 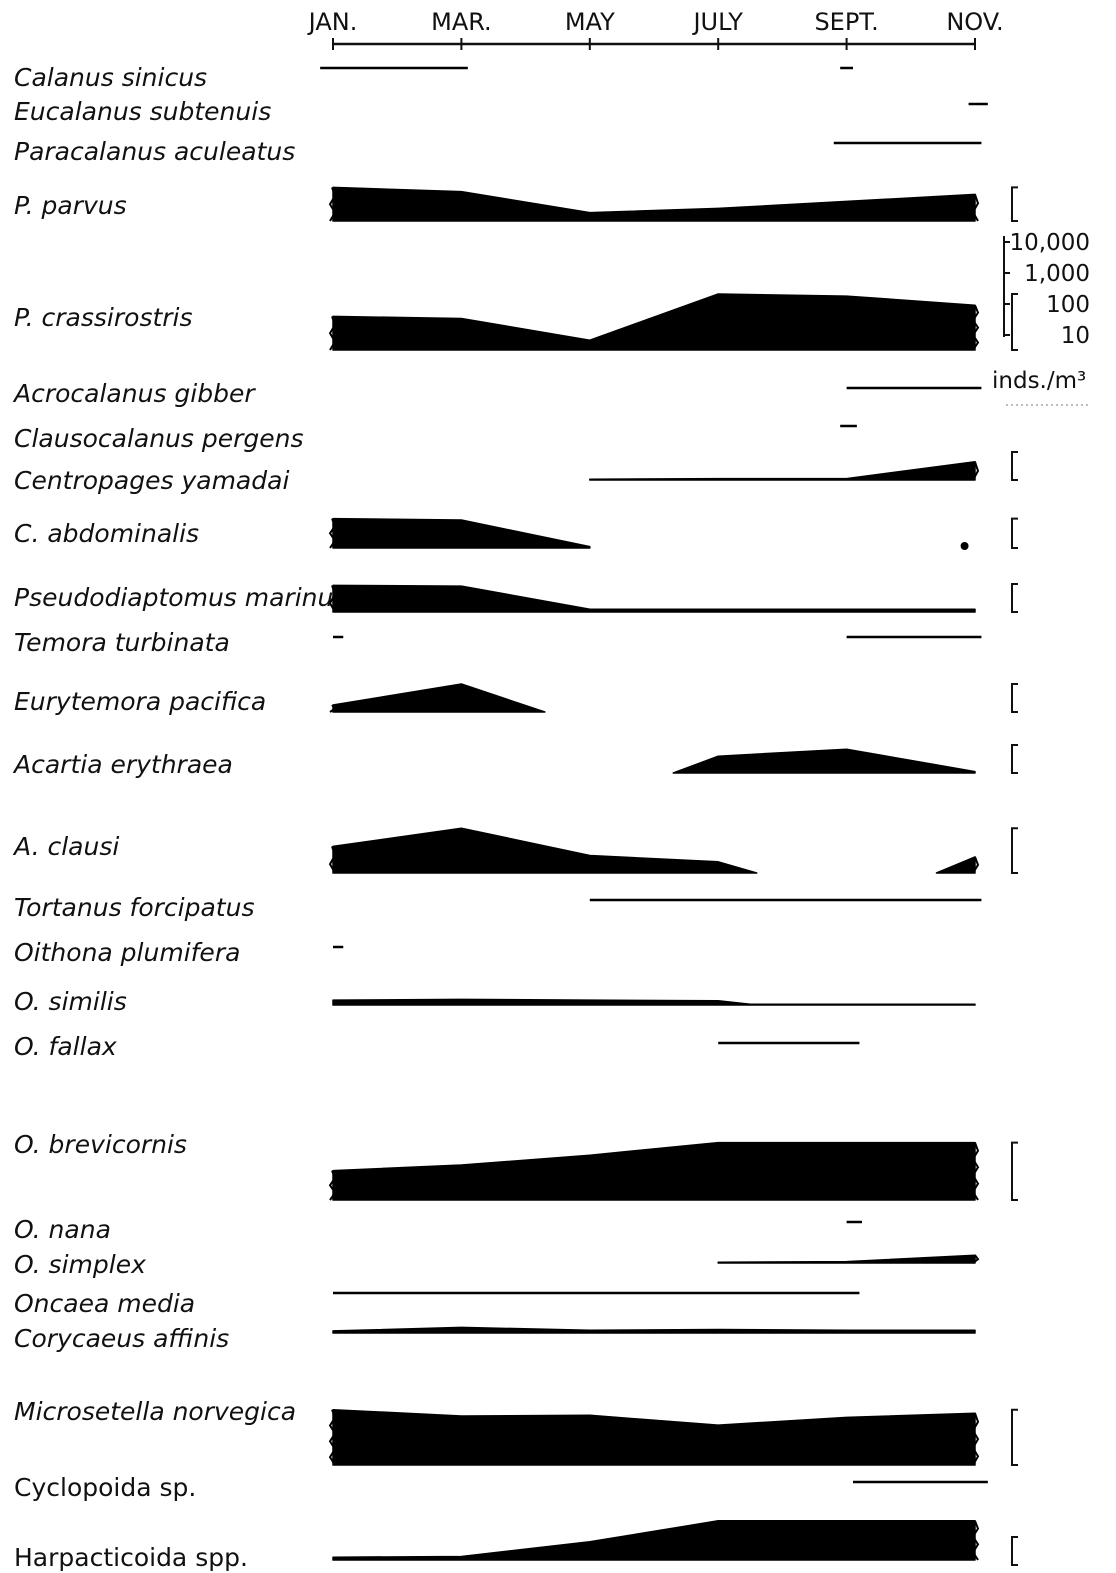 I want to click on series-clausocalanus-pergens: Clausocalanus pergens, so click(x=435, y=438).